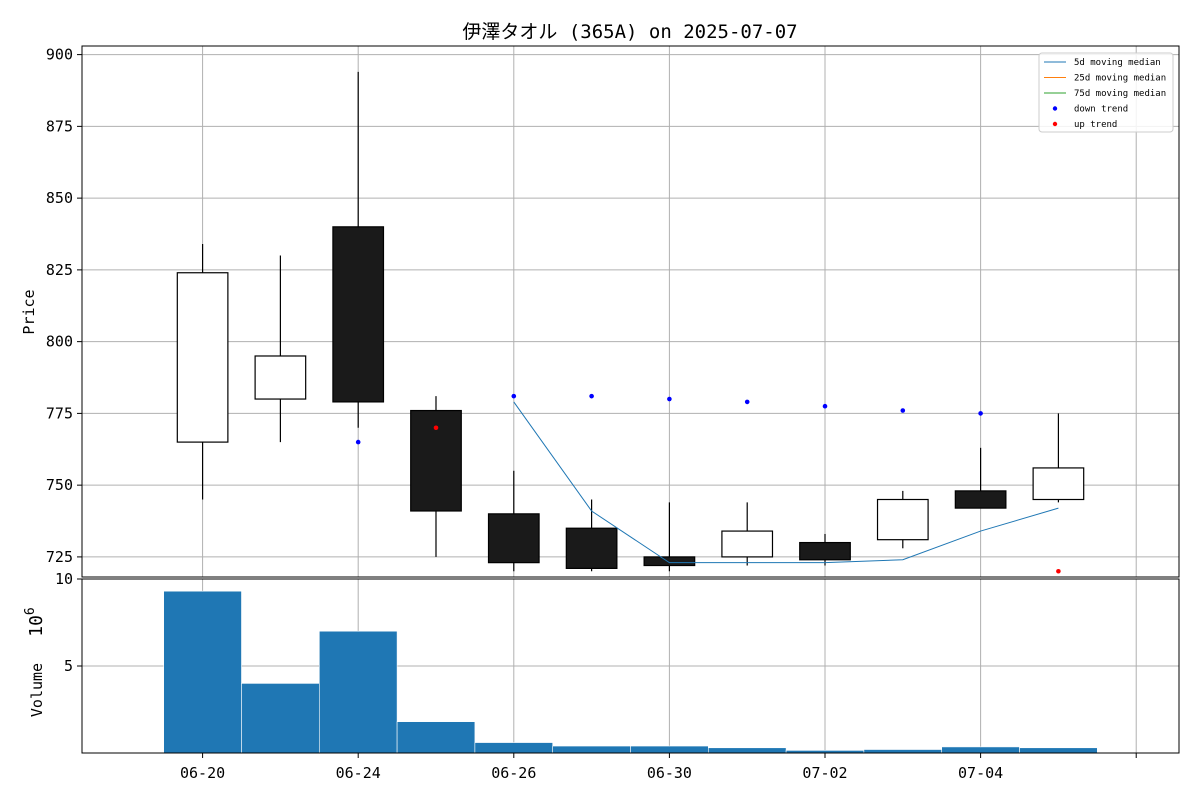 The image size is (1200, 800). I want to click on legend-label: 5d moving median, so click(1117, 63).